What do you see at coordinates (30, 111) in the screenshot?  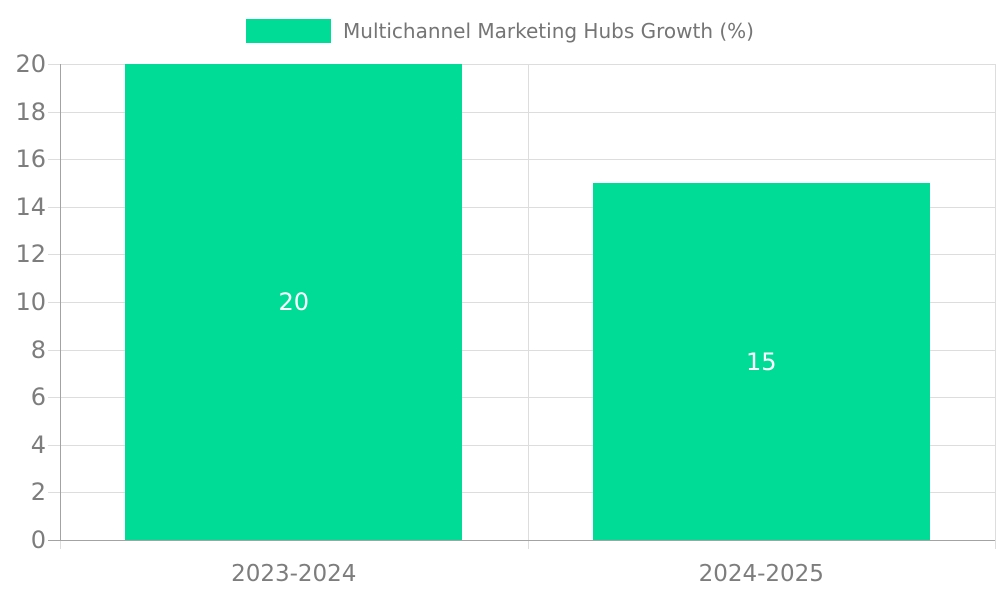 I see `y-tick-label: 18` at bounding box center [30, 111].